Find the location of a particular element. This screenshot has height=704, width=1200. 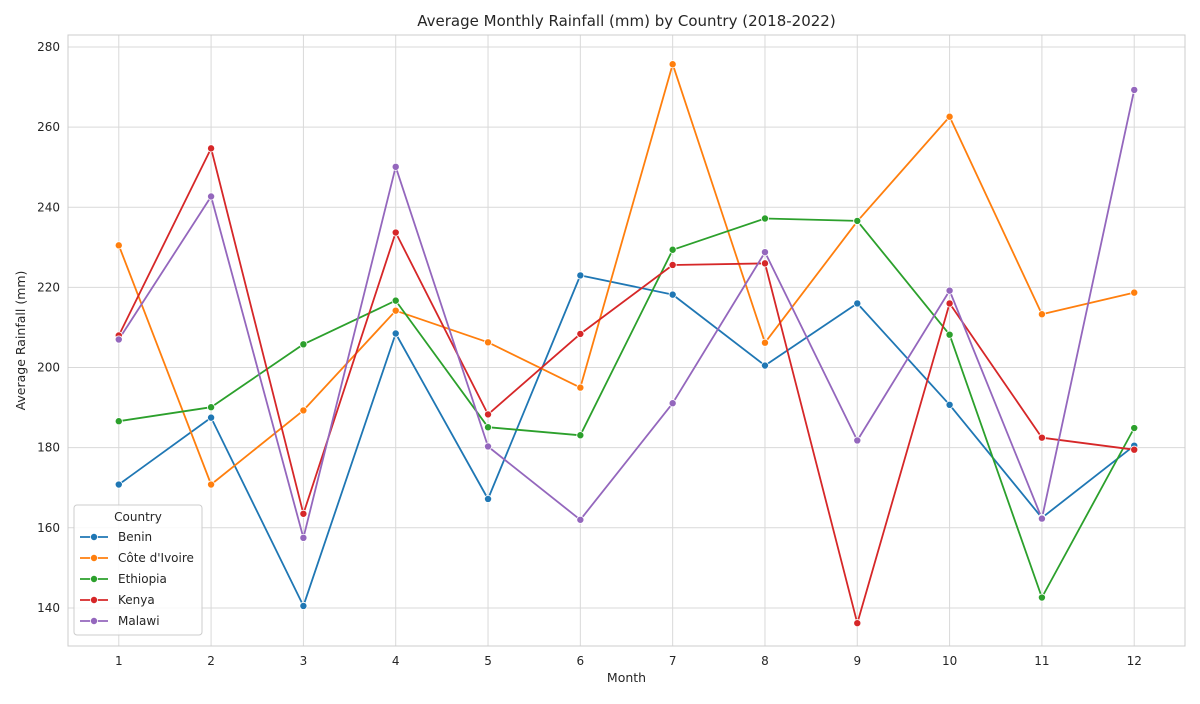

legend-title: Country is located at coordinates (138, 517).